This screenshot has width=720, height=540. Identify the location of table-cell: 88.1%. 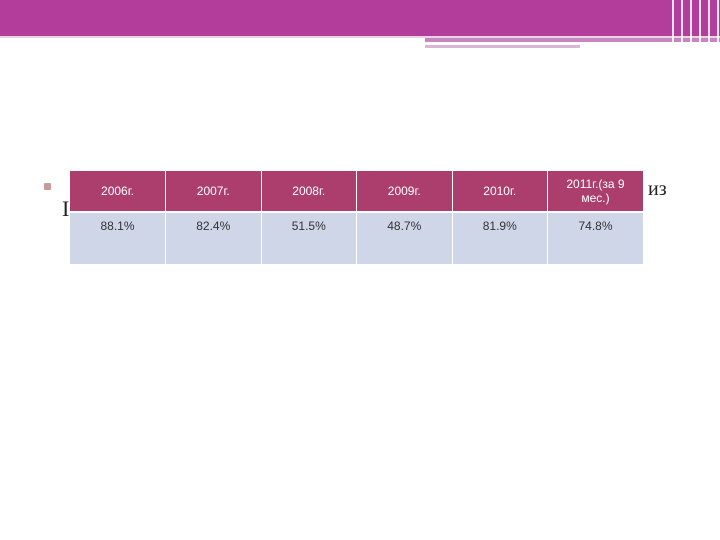
(118, 238).